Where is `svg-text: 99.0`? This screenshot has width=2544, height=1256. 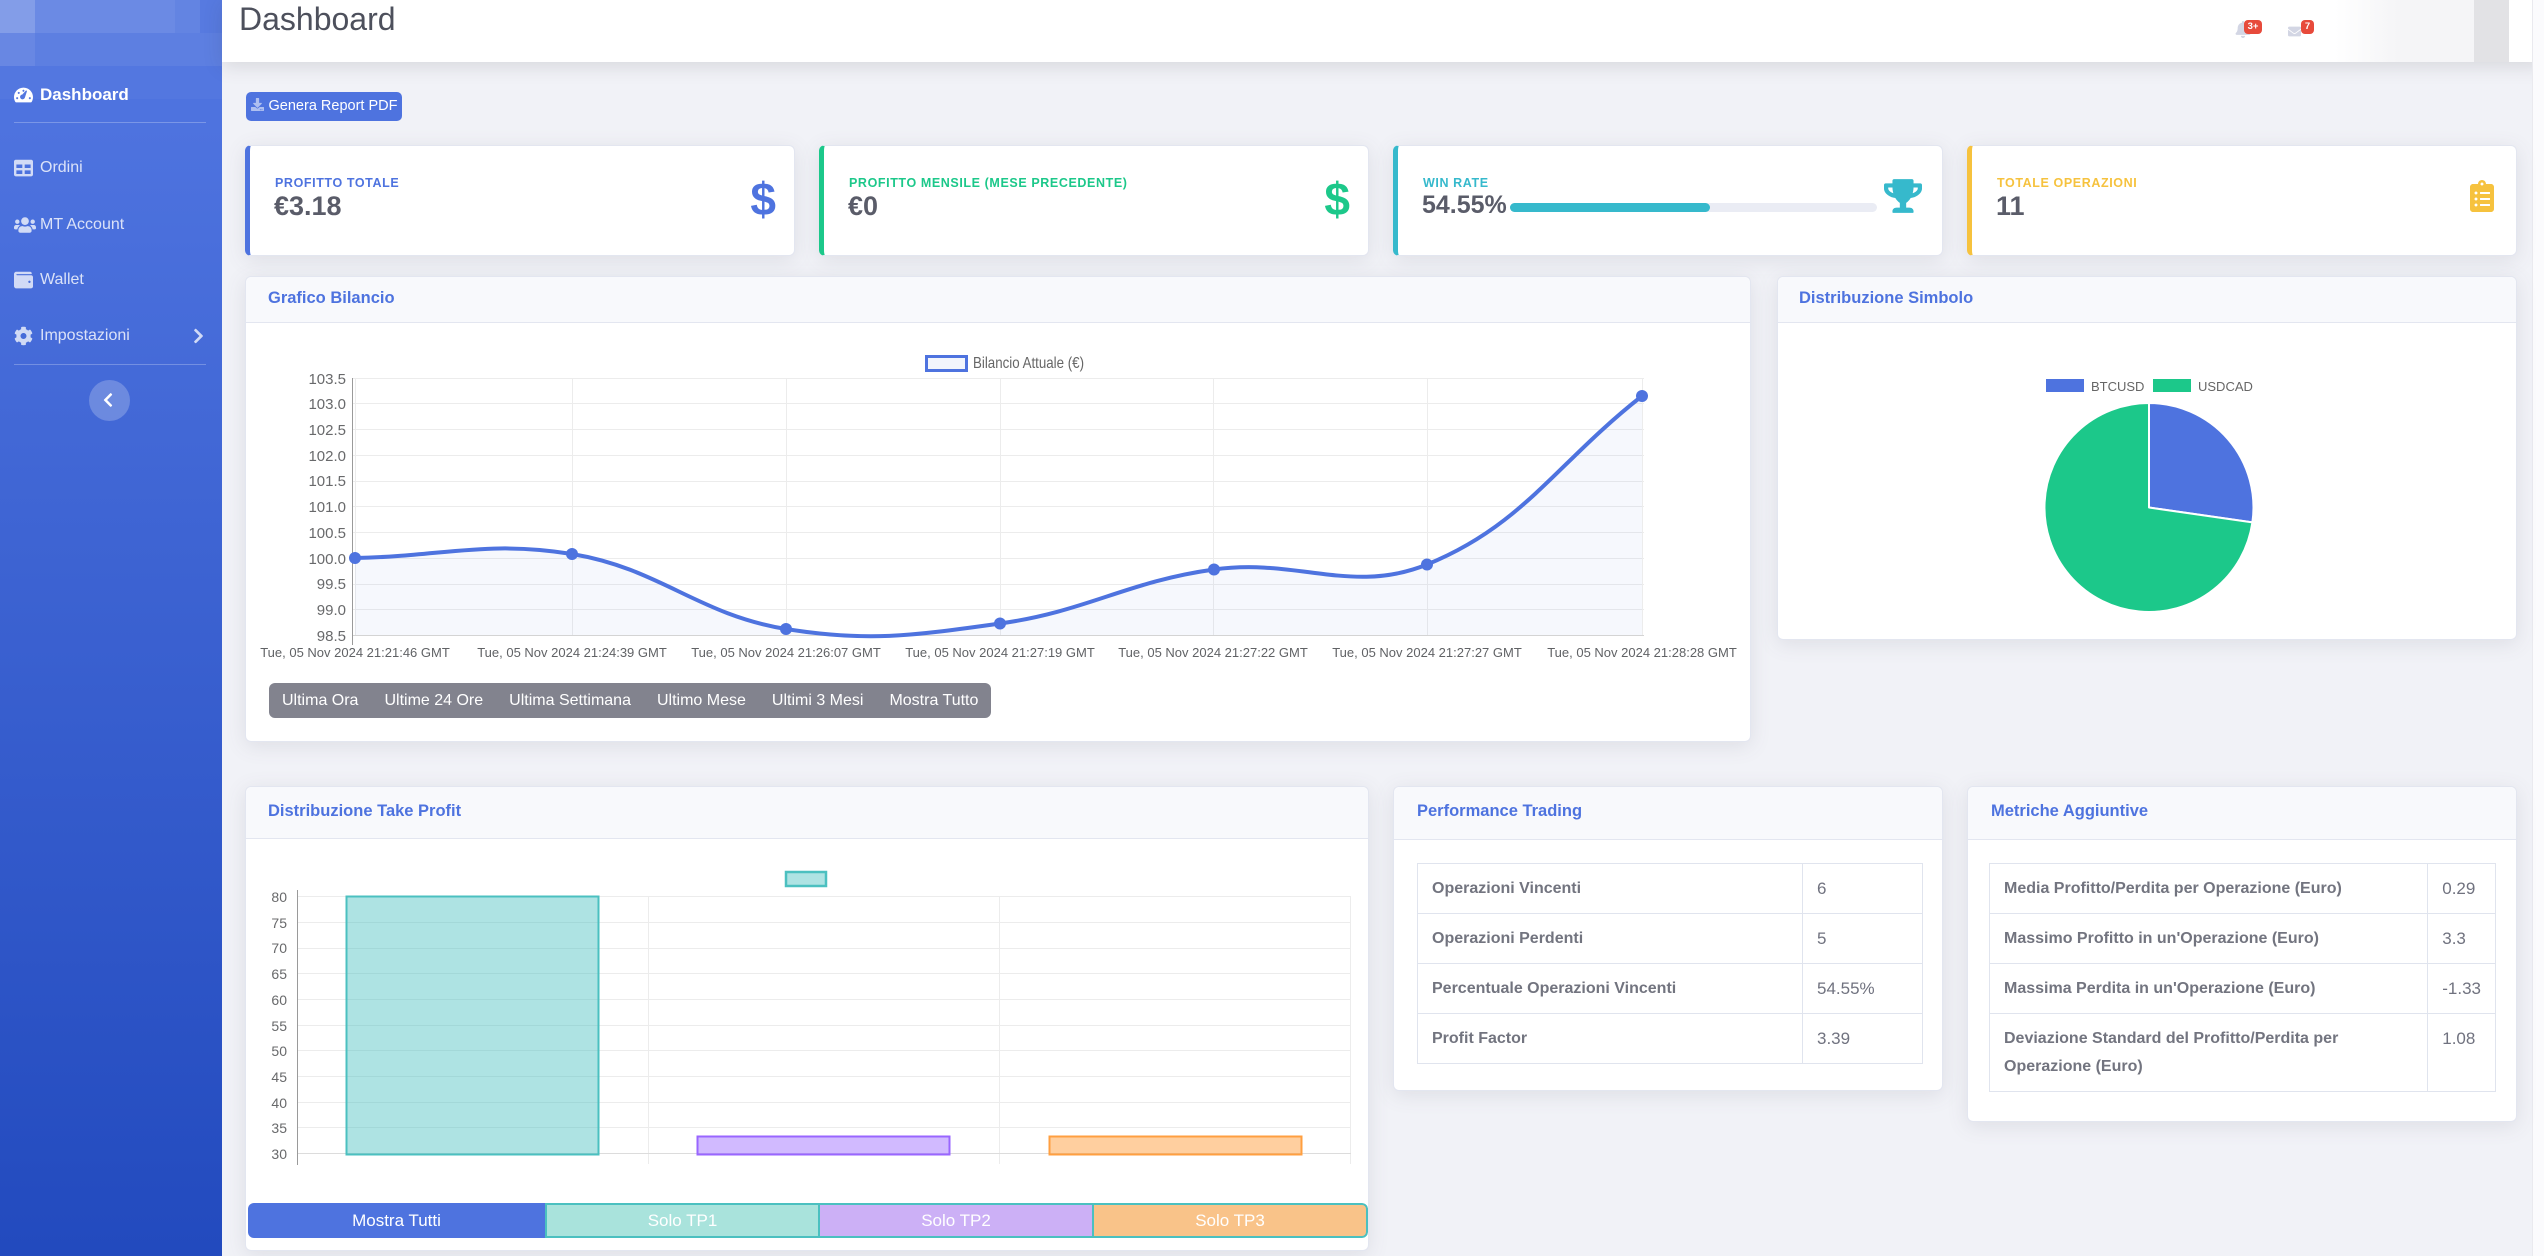 svg-text: 99.0 is located at coordinates (331, 610).